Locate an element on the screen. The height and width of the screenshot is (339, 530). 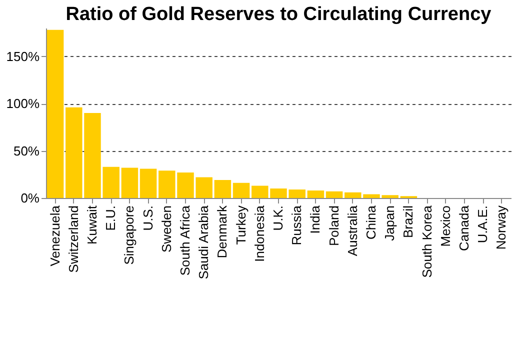
y-tick-label: 50% is located at coordinates (26, 150).